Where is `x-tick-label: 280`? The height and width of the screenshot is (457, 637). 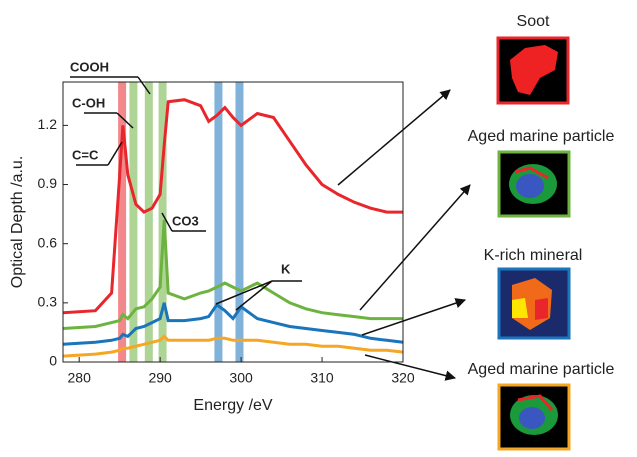
x-tick-label: 280 is located at coordinates (80, 378).